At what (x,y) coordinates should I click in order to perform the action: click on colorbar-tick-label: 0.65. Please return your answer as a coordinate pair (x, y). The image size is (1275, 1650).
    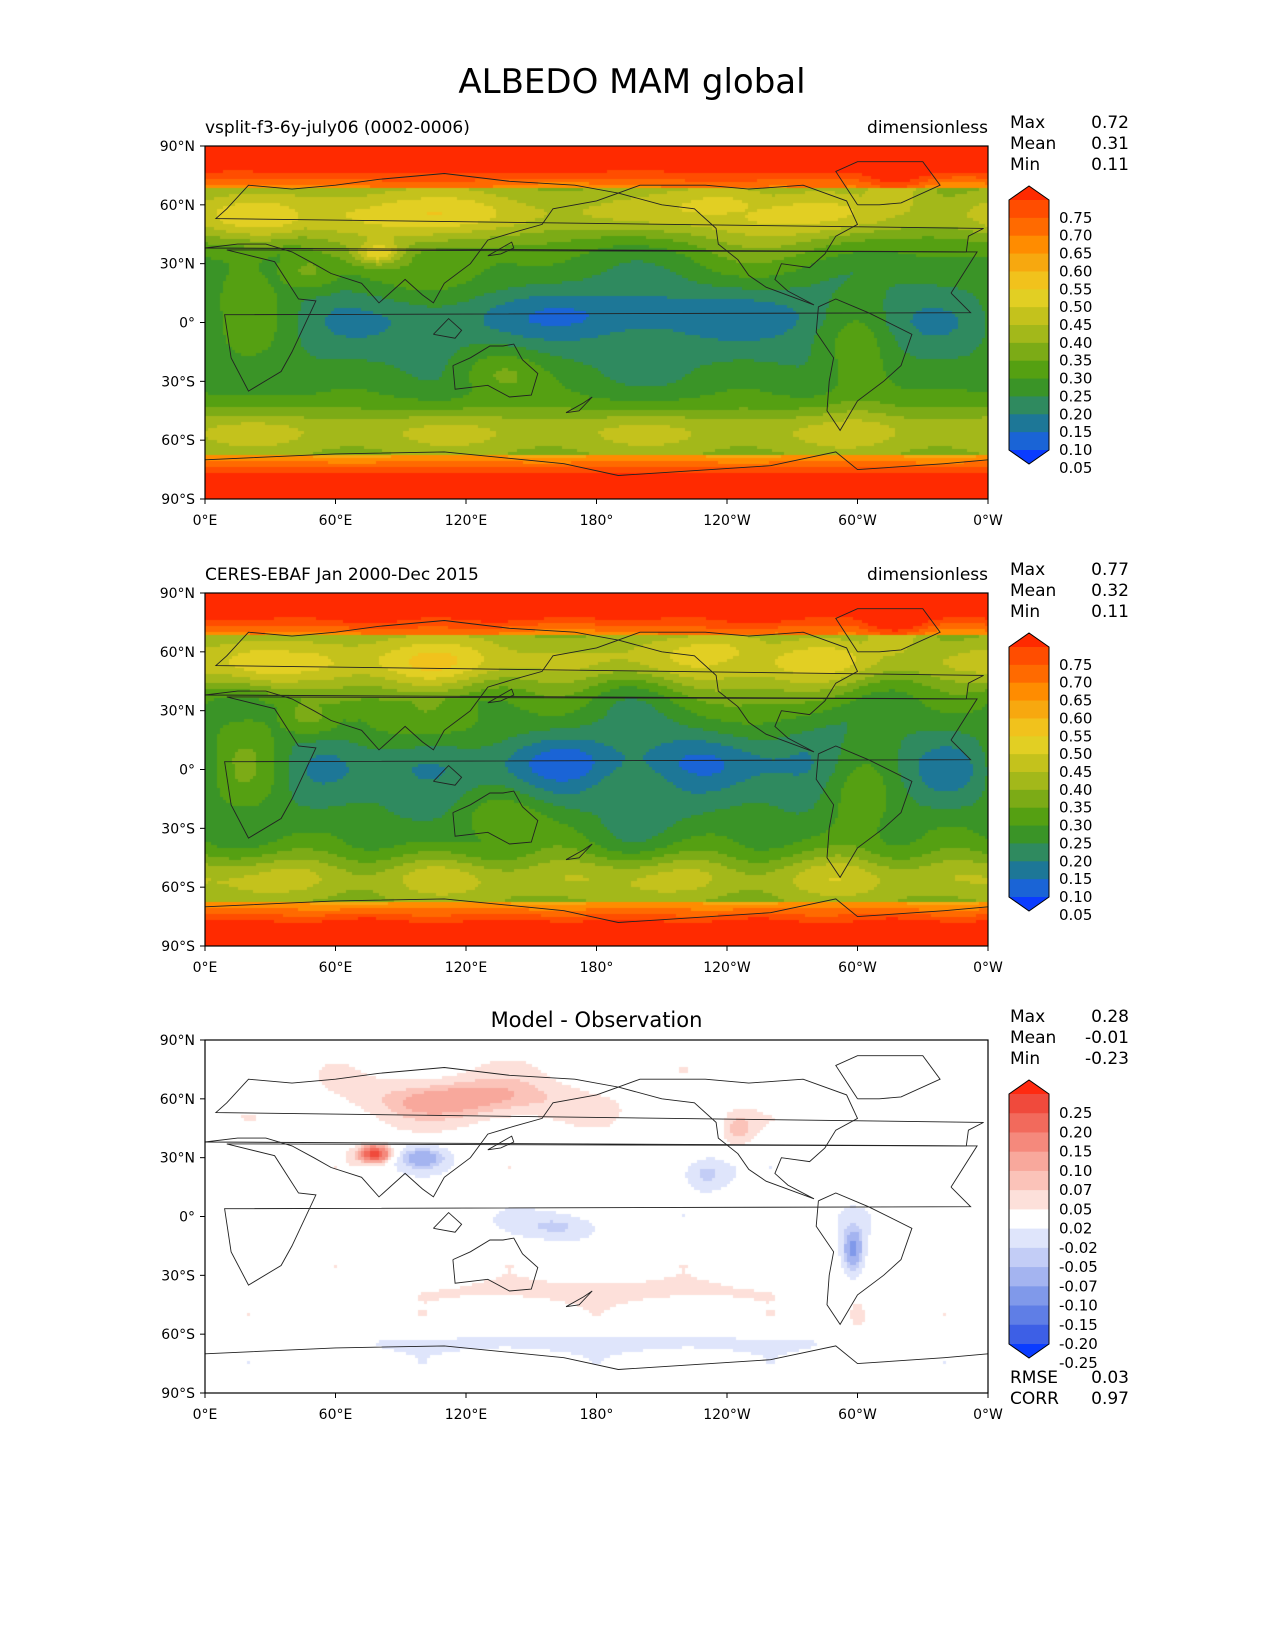
    Looking at the image, I should click on (1075, 254).